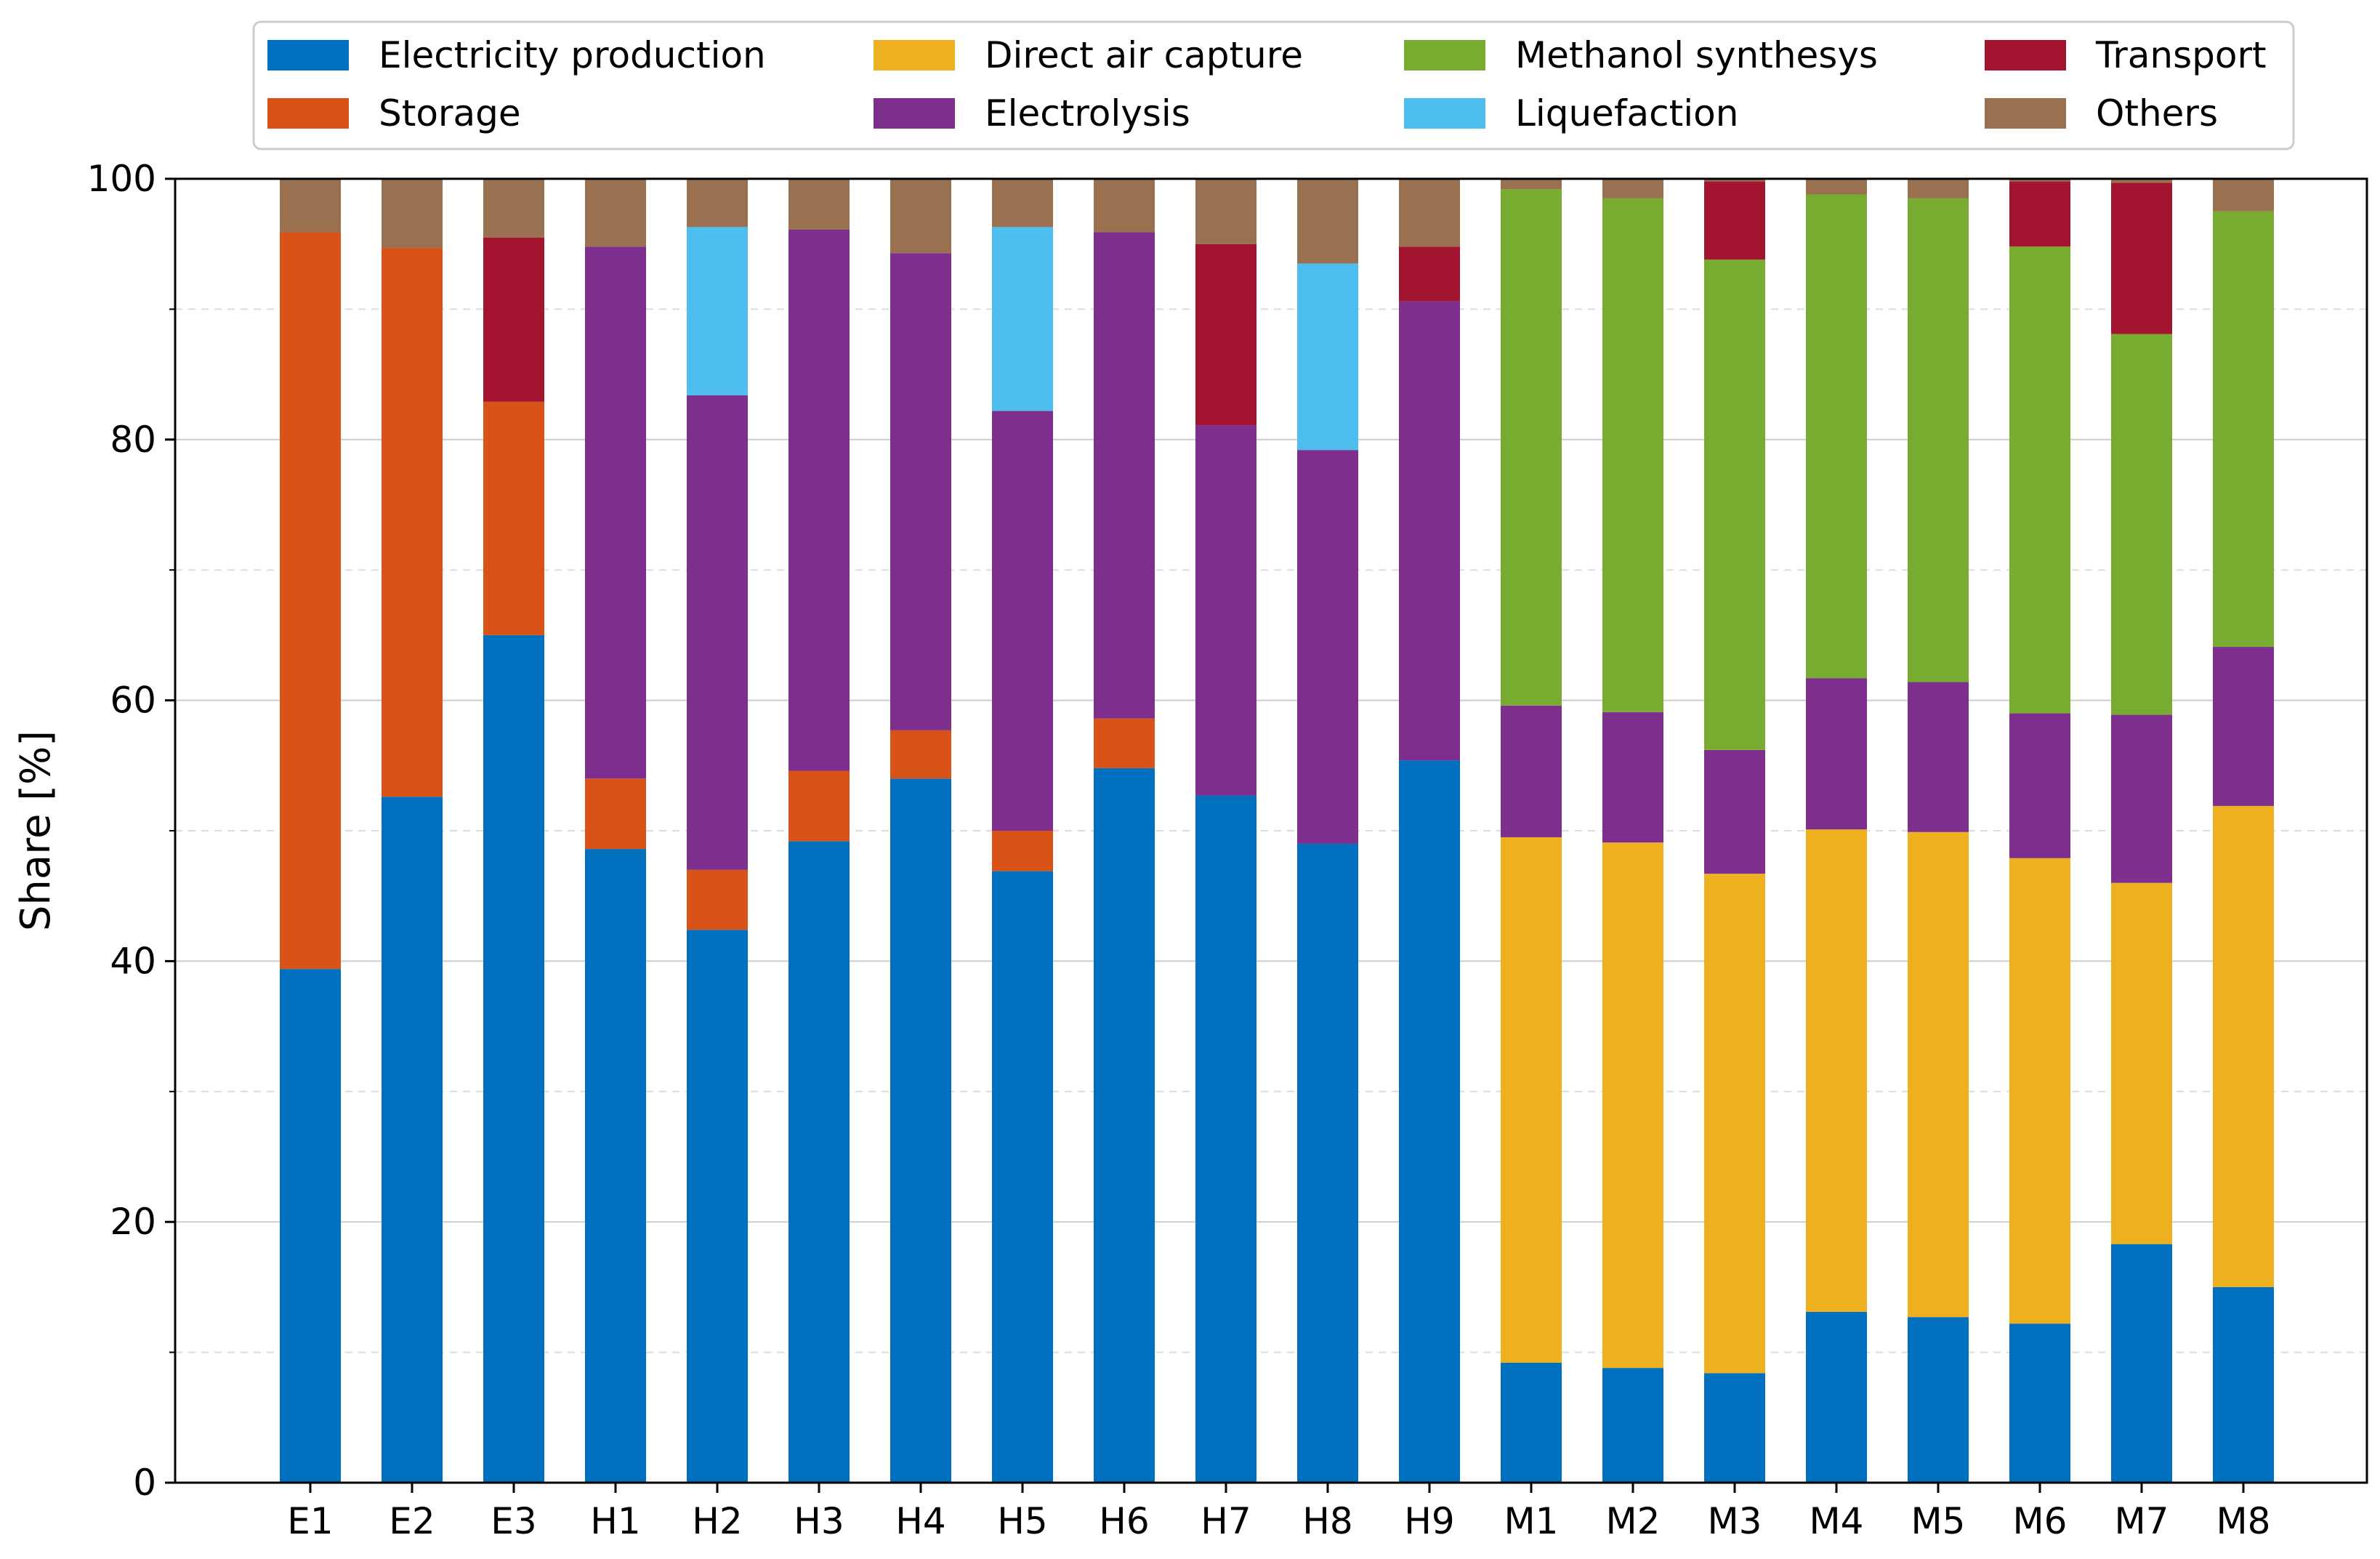 The height and width of the screenshot is (1559, 2380). I want to click on legend-frame, so click(1273, 85).